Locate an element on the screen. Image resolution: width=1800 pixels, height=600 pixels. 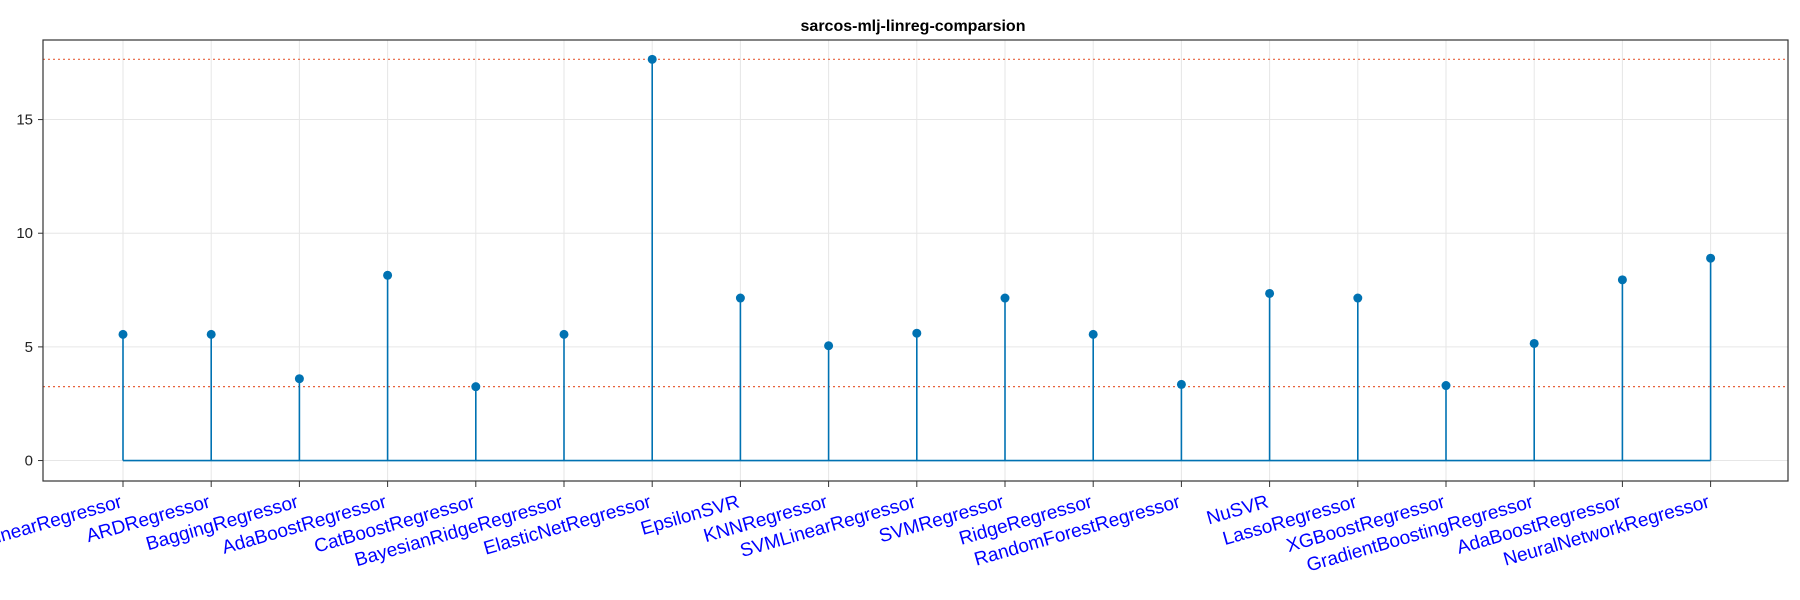
y-tick-label: 15 is located at coordinates (24, 120).